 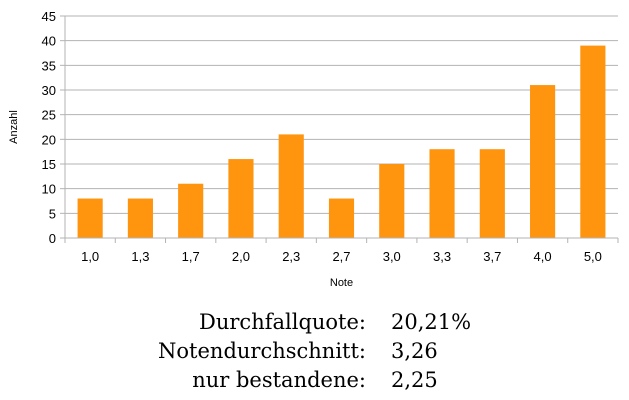 What do you see at coordinates (291, 186) in the screenshot?
I see `bar-2,3` at bounding box center [291, 186].